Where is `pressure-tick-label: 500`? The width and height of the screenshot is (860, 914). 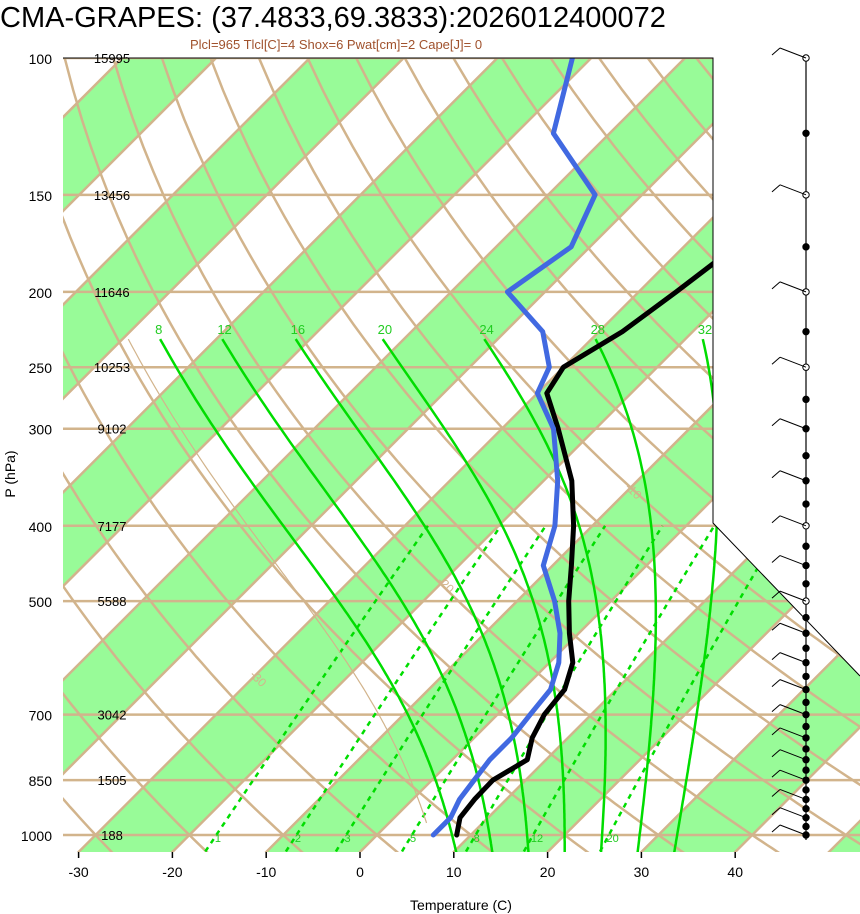 pressure-tick-label: 500 is located at coordinates (41, 602).